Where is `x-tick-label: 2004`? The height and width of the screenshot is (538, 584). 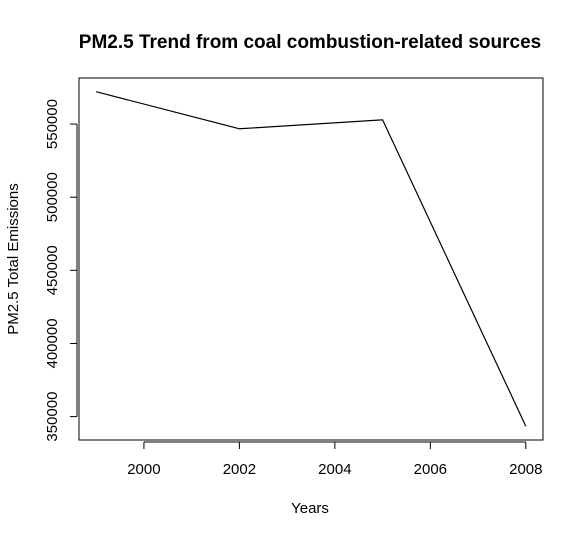
x-tick-label: 2004 is located at coordinates (334, 469).